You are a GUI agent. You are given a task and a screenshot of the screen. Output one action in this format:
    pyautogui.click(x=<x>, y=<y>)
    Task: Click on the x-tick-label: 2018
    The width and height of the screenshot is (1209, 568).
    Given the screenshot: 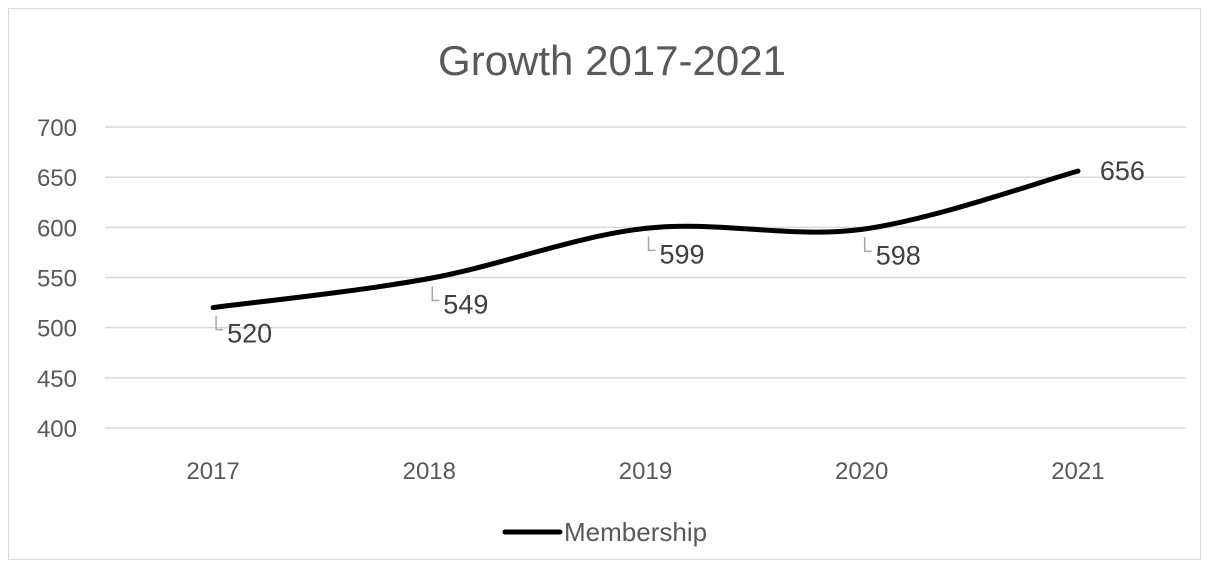 What is the action you would take?
    pyautogui.click(x=429, y=471)
    